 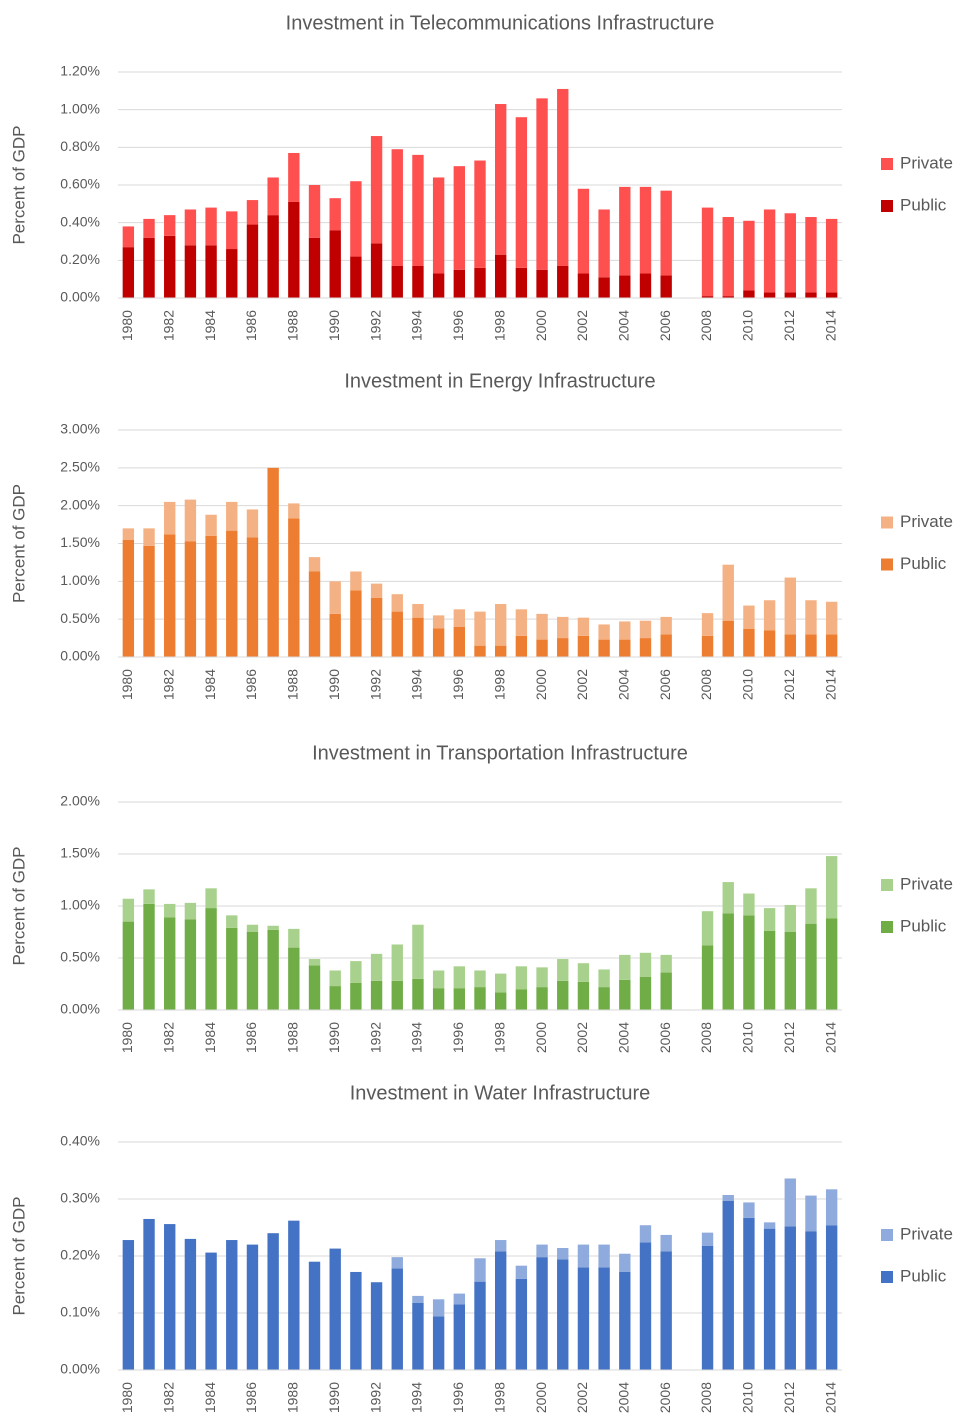 I want to click on x-tick-label: 2000, so click(x=541, y=684).